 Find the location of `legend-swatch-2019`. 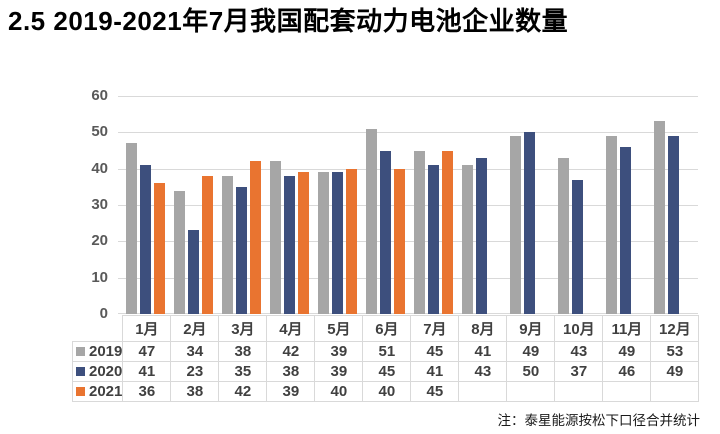

legend-swatch-2019 is located at coordinates (80, 351).